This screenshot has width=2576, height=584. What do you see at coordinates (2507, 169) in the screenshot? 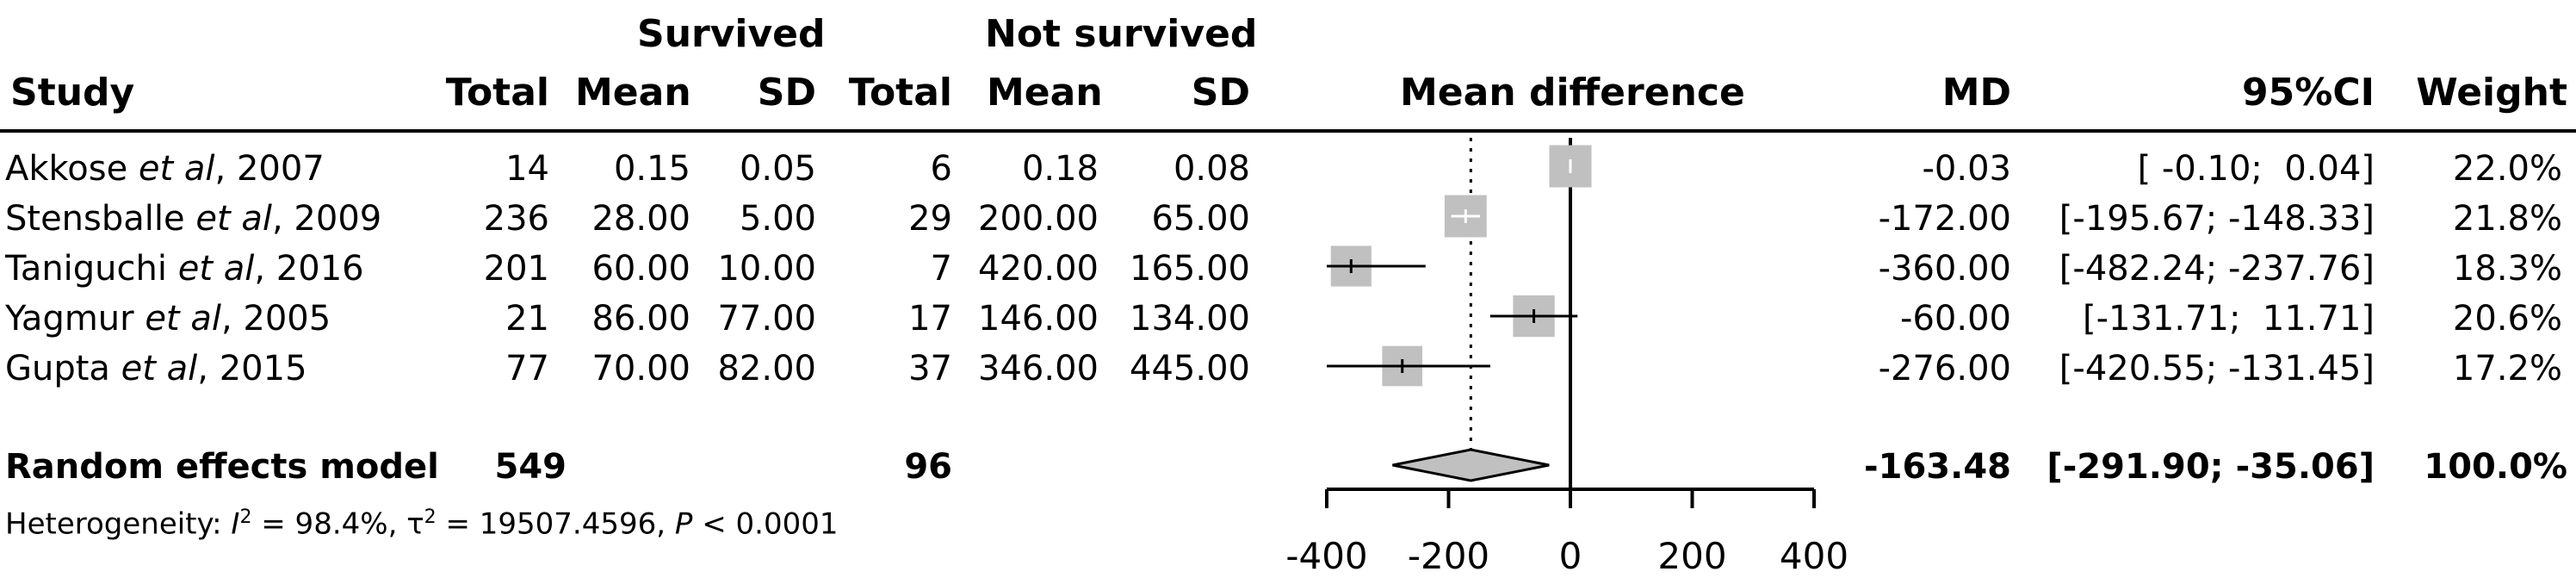
I see `weight-cell: 22.0%` at bounding box center [2507, 169].